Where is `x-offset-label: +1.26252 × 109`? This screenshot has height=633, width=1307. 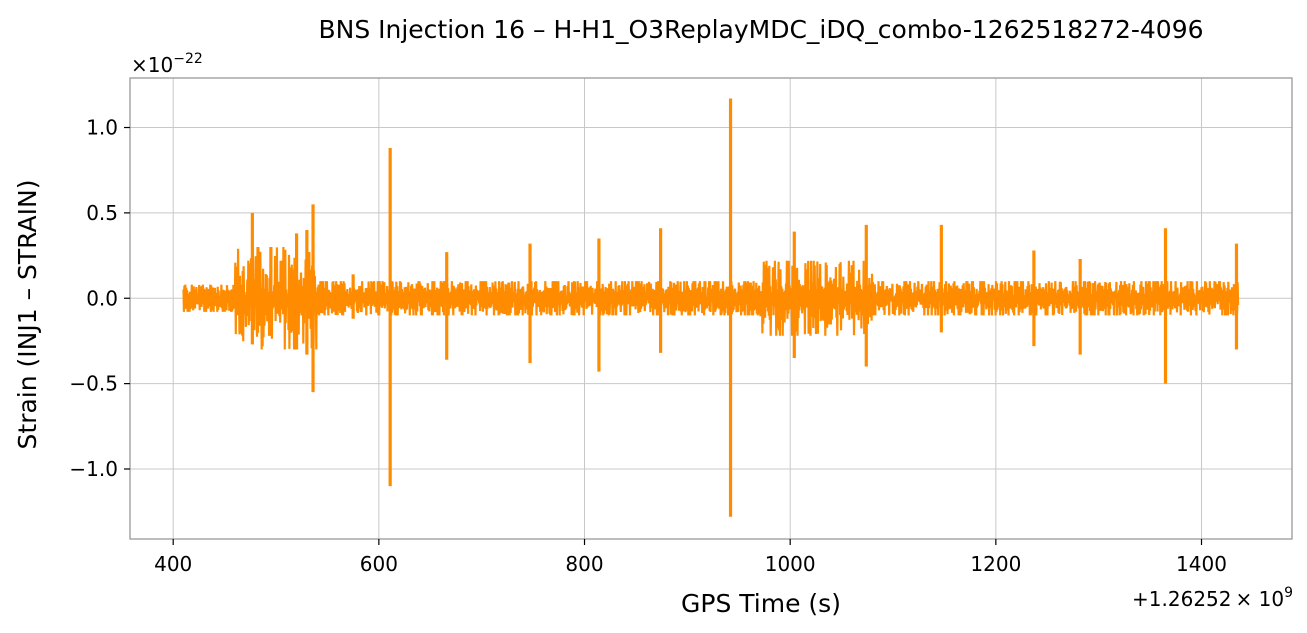 x-offset-label: +1.26252 × 109 is located at coordinates (1212, 598).